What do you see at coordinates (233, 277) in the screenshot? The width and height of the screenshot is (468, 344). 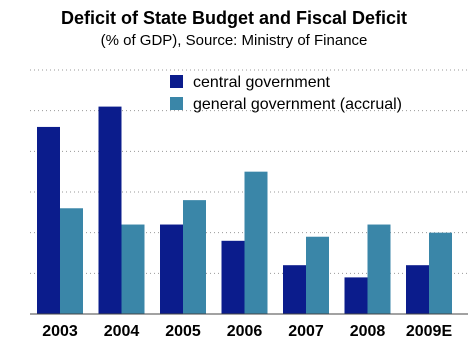 I see `bar-central-2006` at bounding box center [233, 277].